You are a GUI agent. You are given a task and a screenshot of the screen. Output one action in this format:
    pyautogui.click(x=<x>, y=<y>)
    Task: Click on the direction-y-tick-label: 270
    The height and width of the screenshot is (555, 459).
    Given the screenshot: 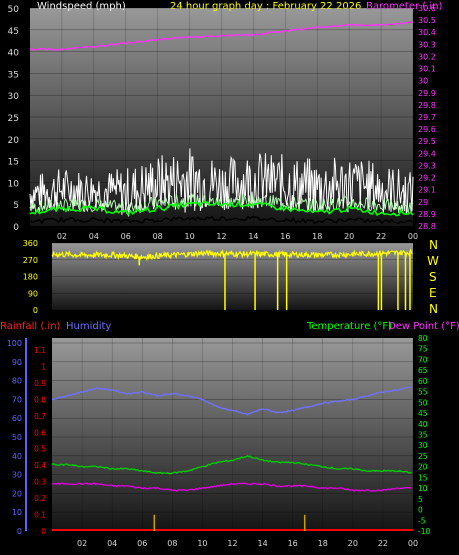 What is the action you would take?
    pyautogui.click(x=30, y=260)
    